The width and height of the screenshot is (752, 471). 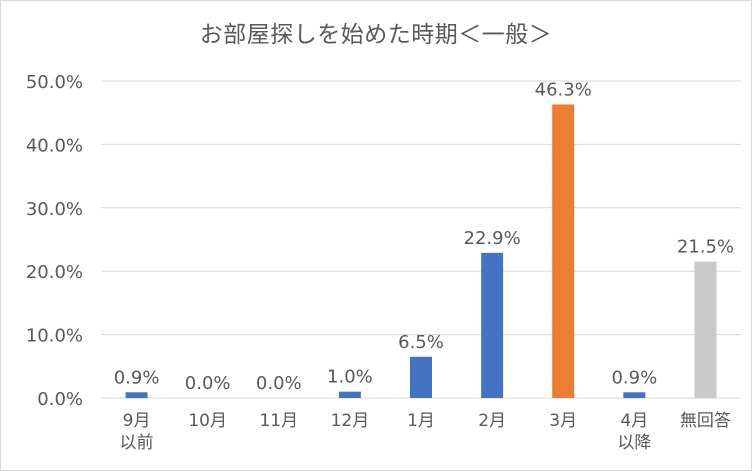 I want to click on y-tick-label: 50.0%, so click(x=54, y=82).